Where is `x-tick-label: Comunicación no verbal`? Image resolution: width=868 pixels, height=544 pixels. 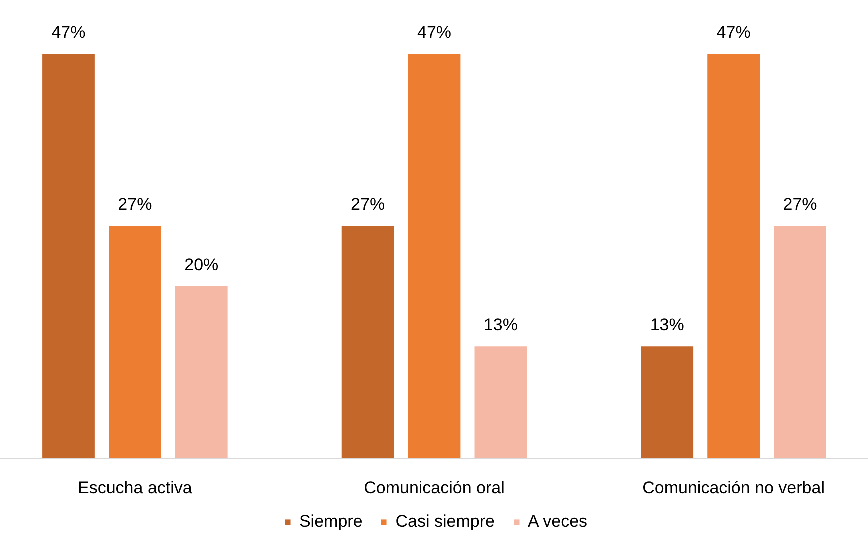 x-tick-label: Comunicación no verbal is located at coordinates (734, 488).